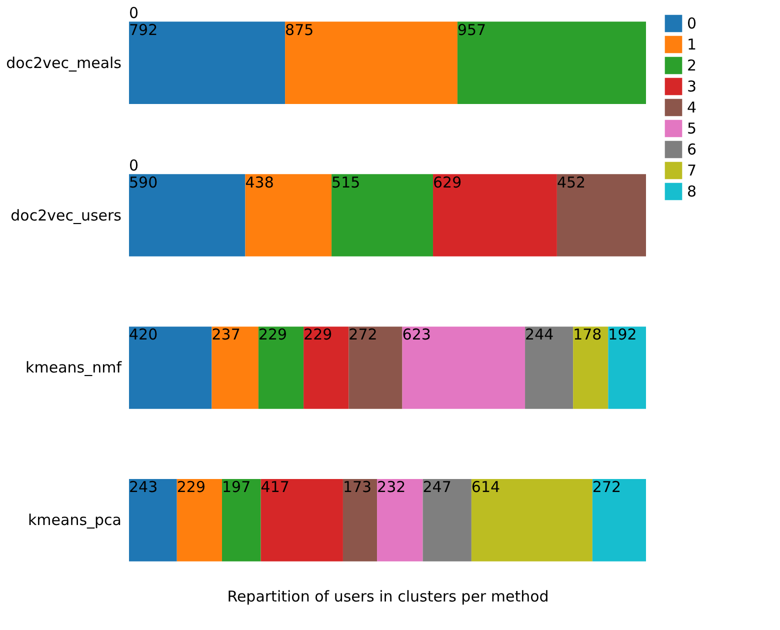 This screenshot has width=780, height=630. Describe the element at coordinates (388, 597) in the screenshot. I see `x-axis-title: Repartition of users in clusters per method` at that location.